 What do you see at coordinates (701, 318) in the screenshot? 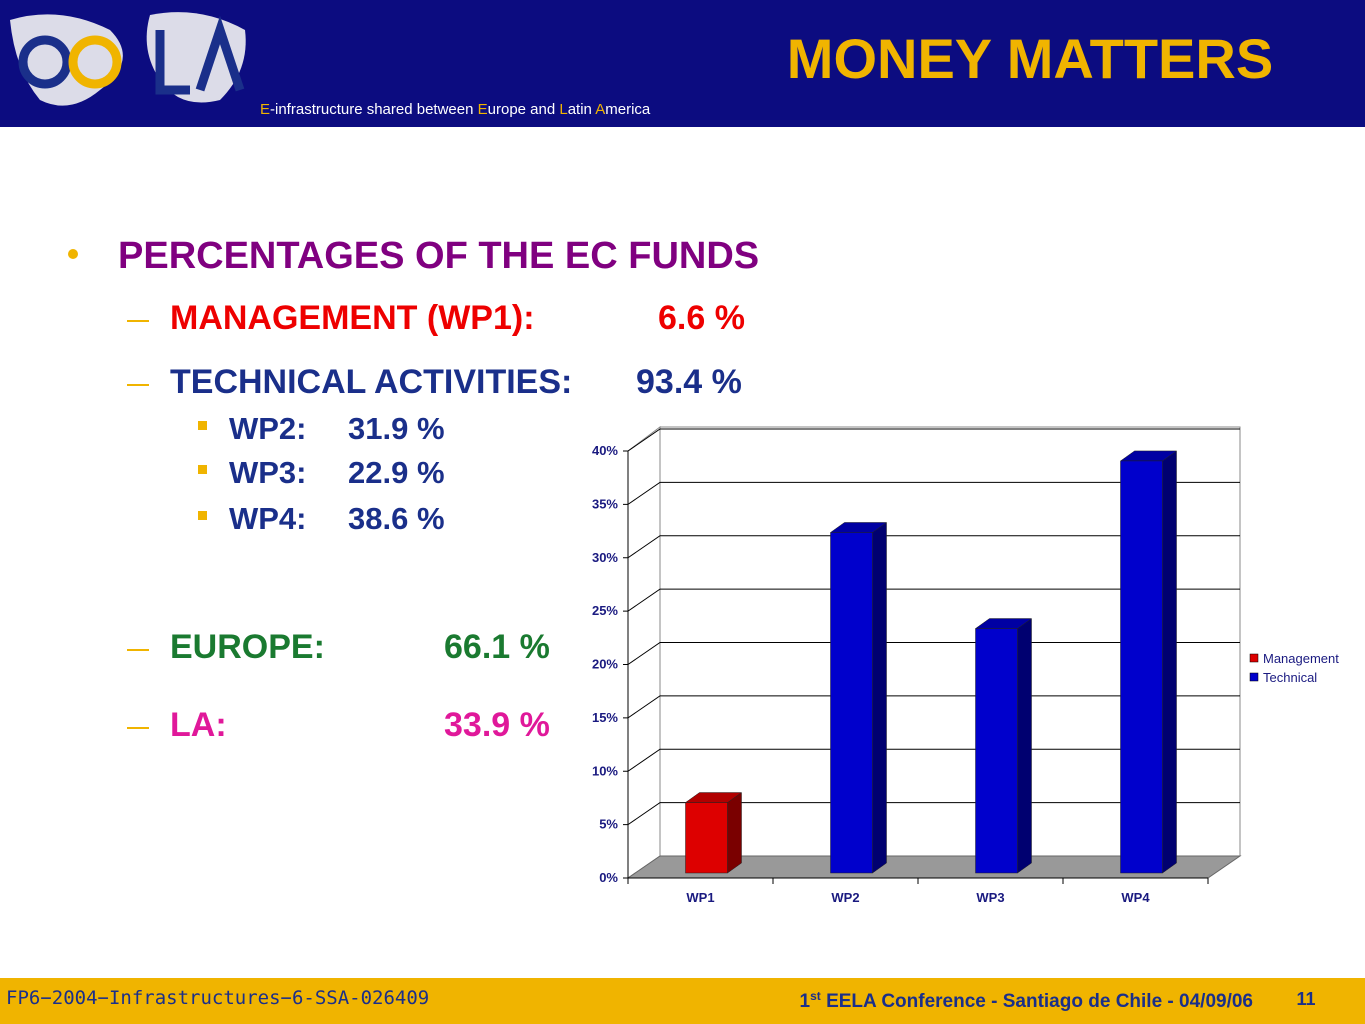
I see `item-value: 6.6 %` at bounding box center [701, 318].